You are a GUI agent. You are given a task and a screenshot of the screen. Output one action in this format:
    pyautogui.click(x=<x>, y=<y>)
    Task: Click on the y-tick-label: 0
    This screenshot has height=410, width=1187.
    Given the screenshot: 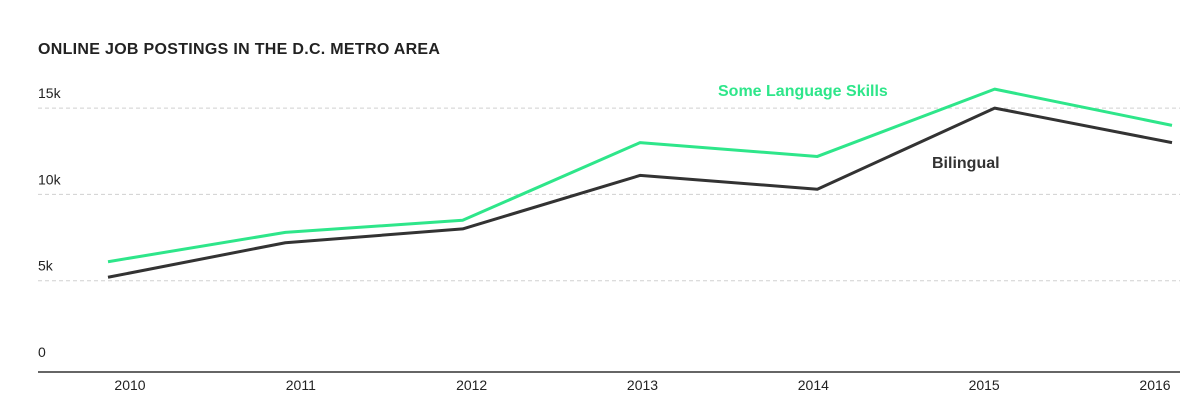 What is the action you would take?
    pyautogui.click(x=42, y=352)
    